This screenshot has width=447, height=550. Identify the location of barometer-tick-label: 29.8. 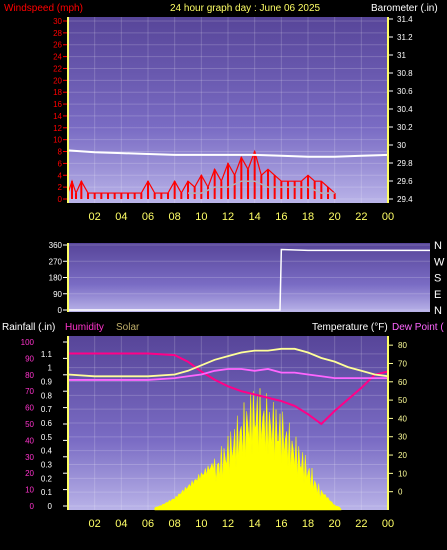
(405, 163).